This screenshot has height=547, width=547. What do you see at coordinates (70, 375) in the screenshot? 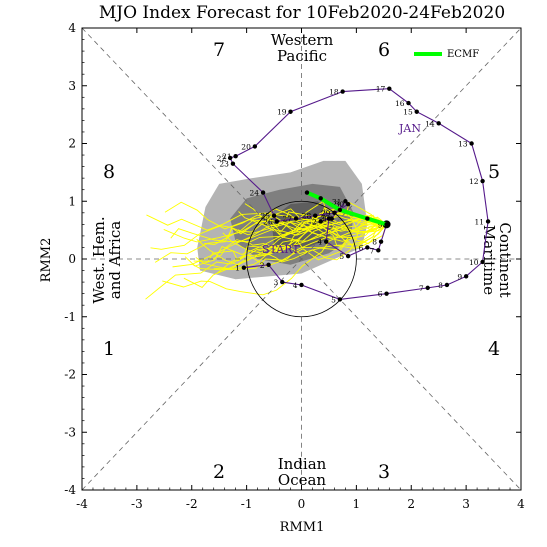
I see `y-tick-label: -2` at bounding box center [70, 375].